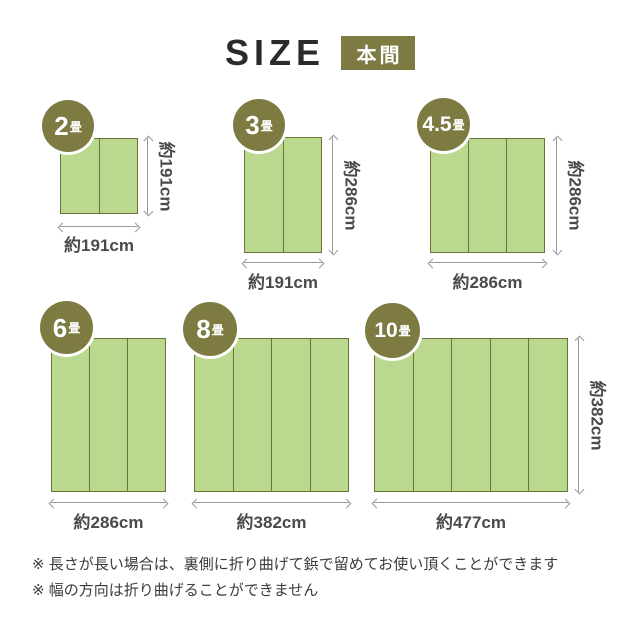 The image size is (640, 640). Describe the element at coordinates (386, 330) in the screenshot. I see `size-number: 10` at that location.